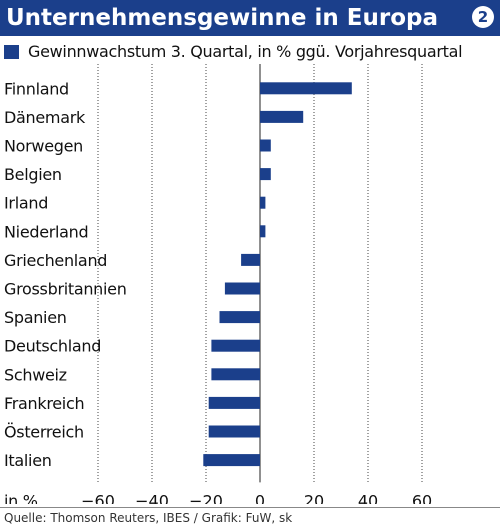  I want to click on category-label-11: Frankreich, so click(44, 403).